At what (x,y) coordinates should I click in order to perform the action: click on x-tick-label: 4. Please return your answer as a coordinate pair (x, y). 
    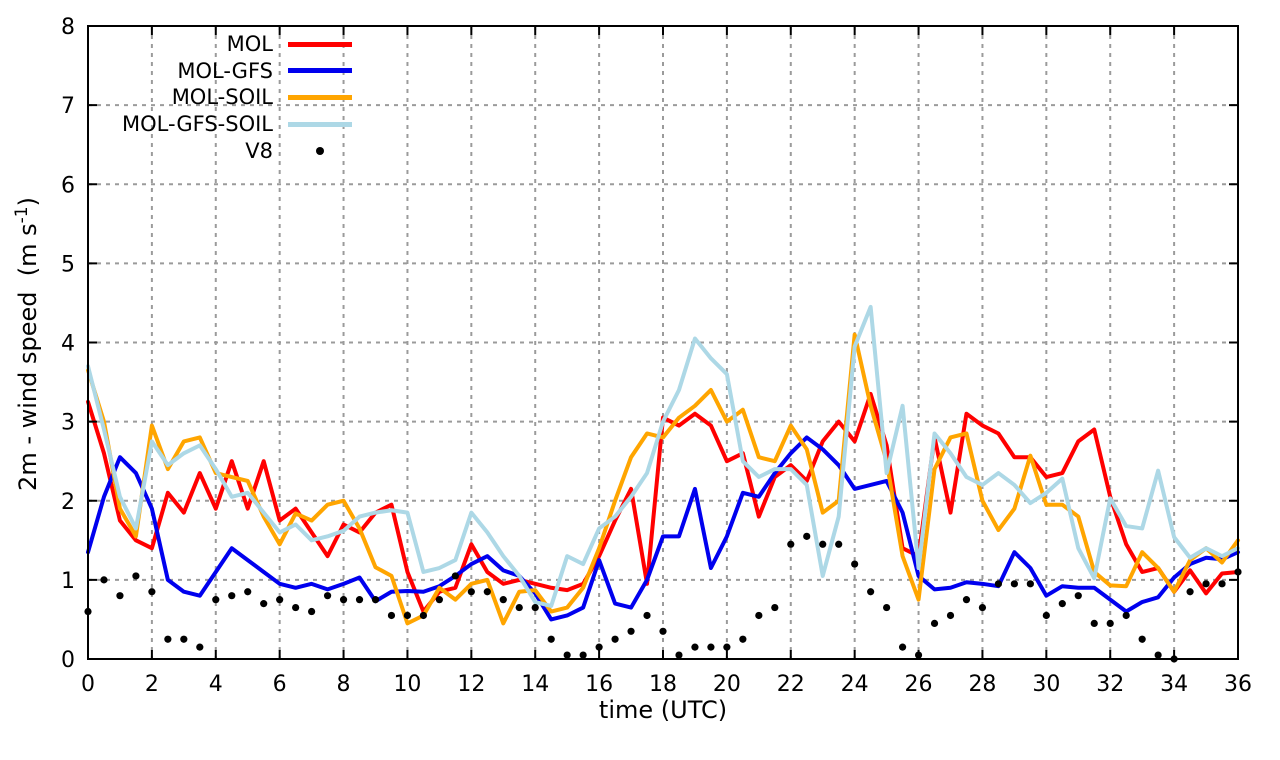
    Looking at the image, I should click on (216, 684).